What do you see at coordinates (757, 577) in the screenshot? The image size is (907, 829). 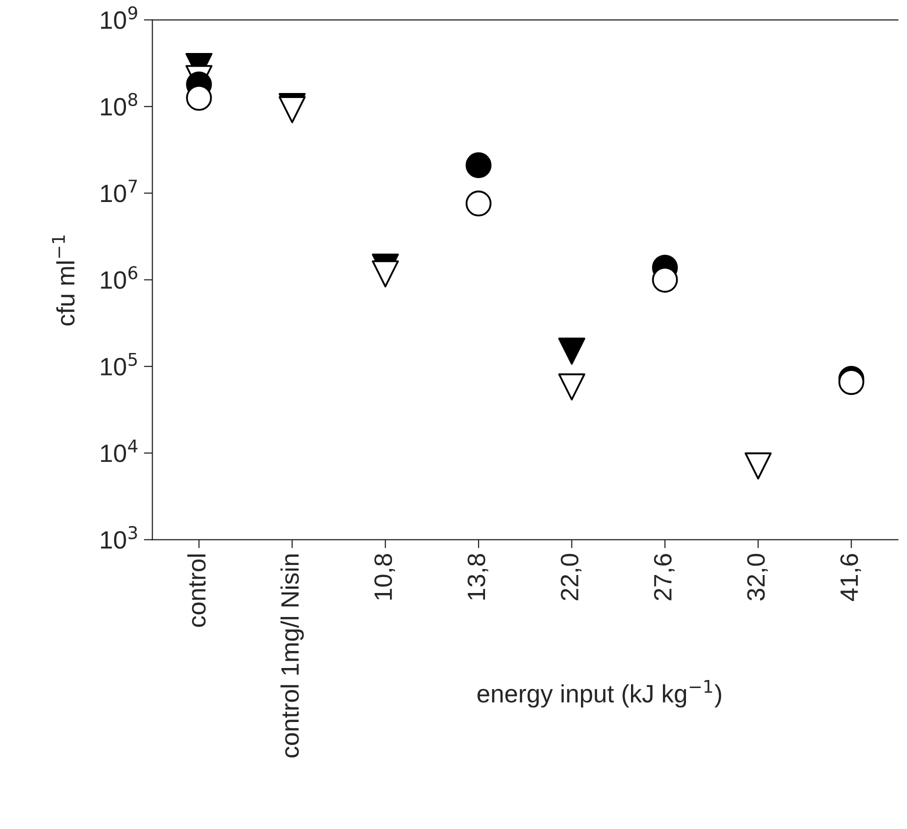 I see `x-tick-label: 32,0` at bounding box center [757, 577].